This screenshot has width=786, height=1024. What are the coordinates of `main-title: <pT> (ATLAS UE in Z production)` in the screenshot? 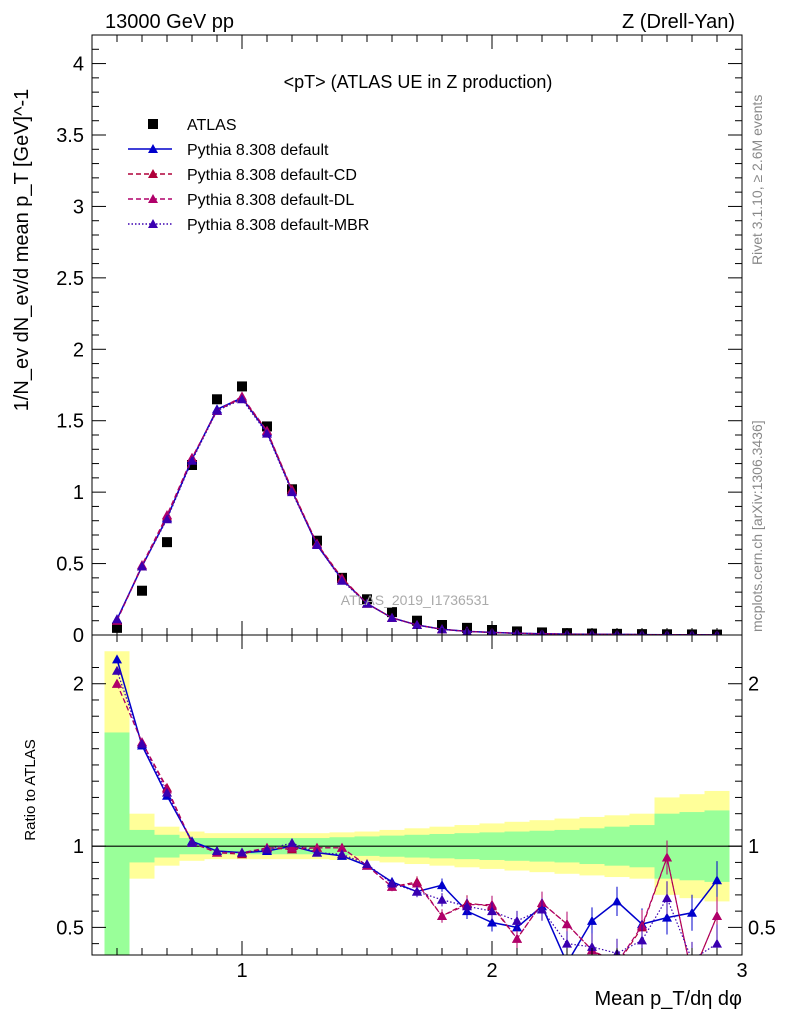 It's located at (418, 82).